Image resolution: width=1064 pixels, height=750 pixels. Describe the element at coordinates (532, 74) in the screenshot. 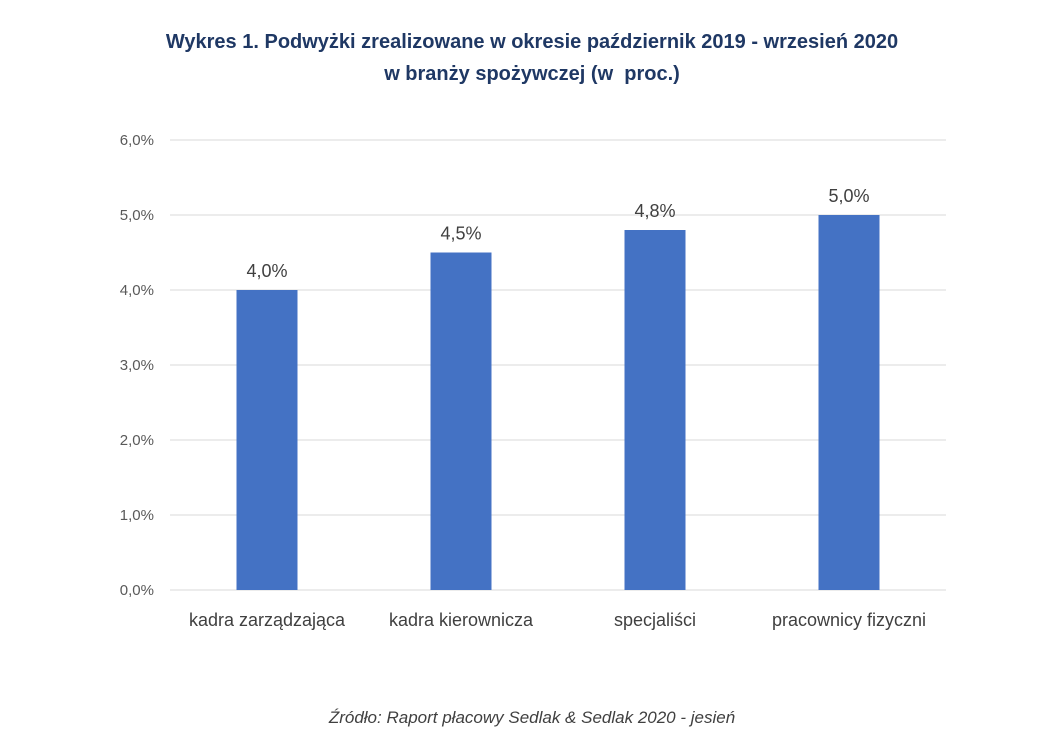

I see `chart-title-line2: w branży spożywczej (w proc.)` at that location.